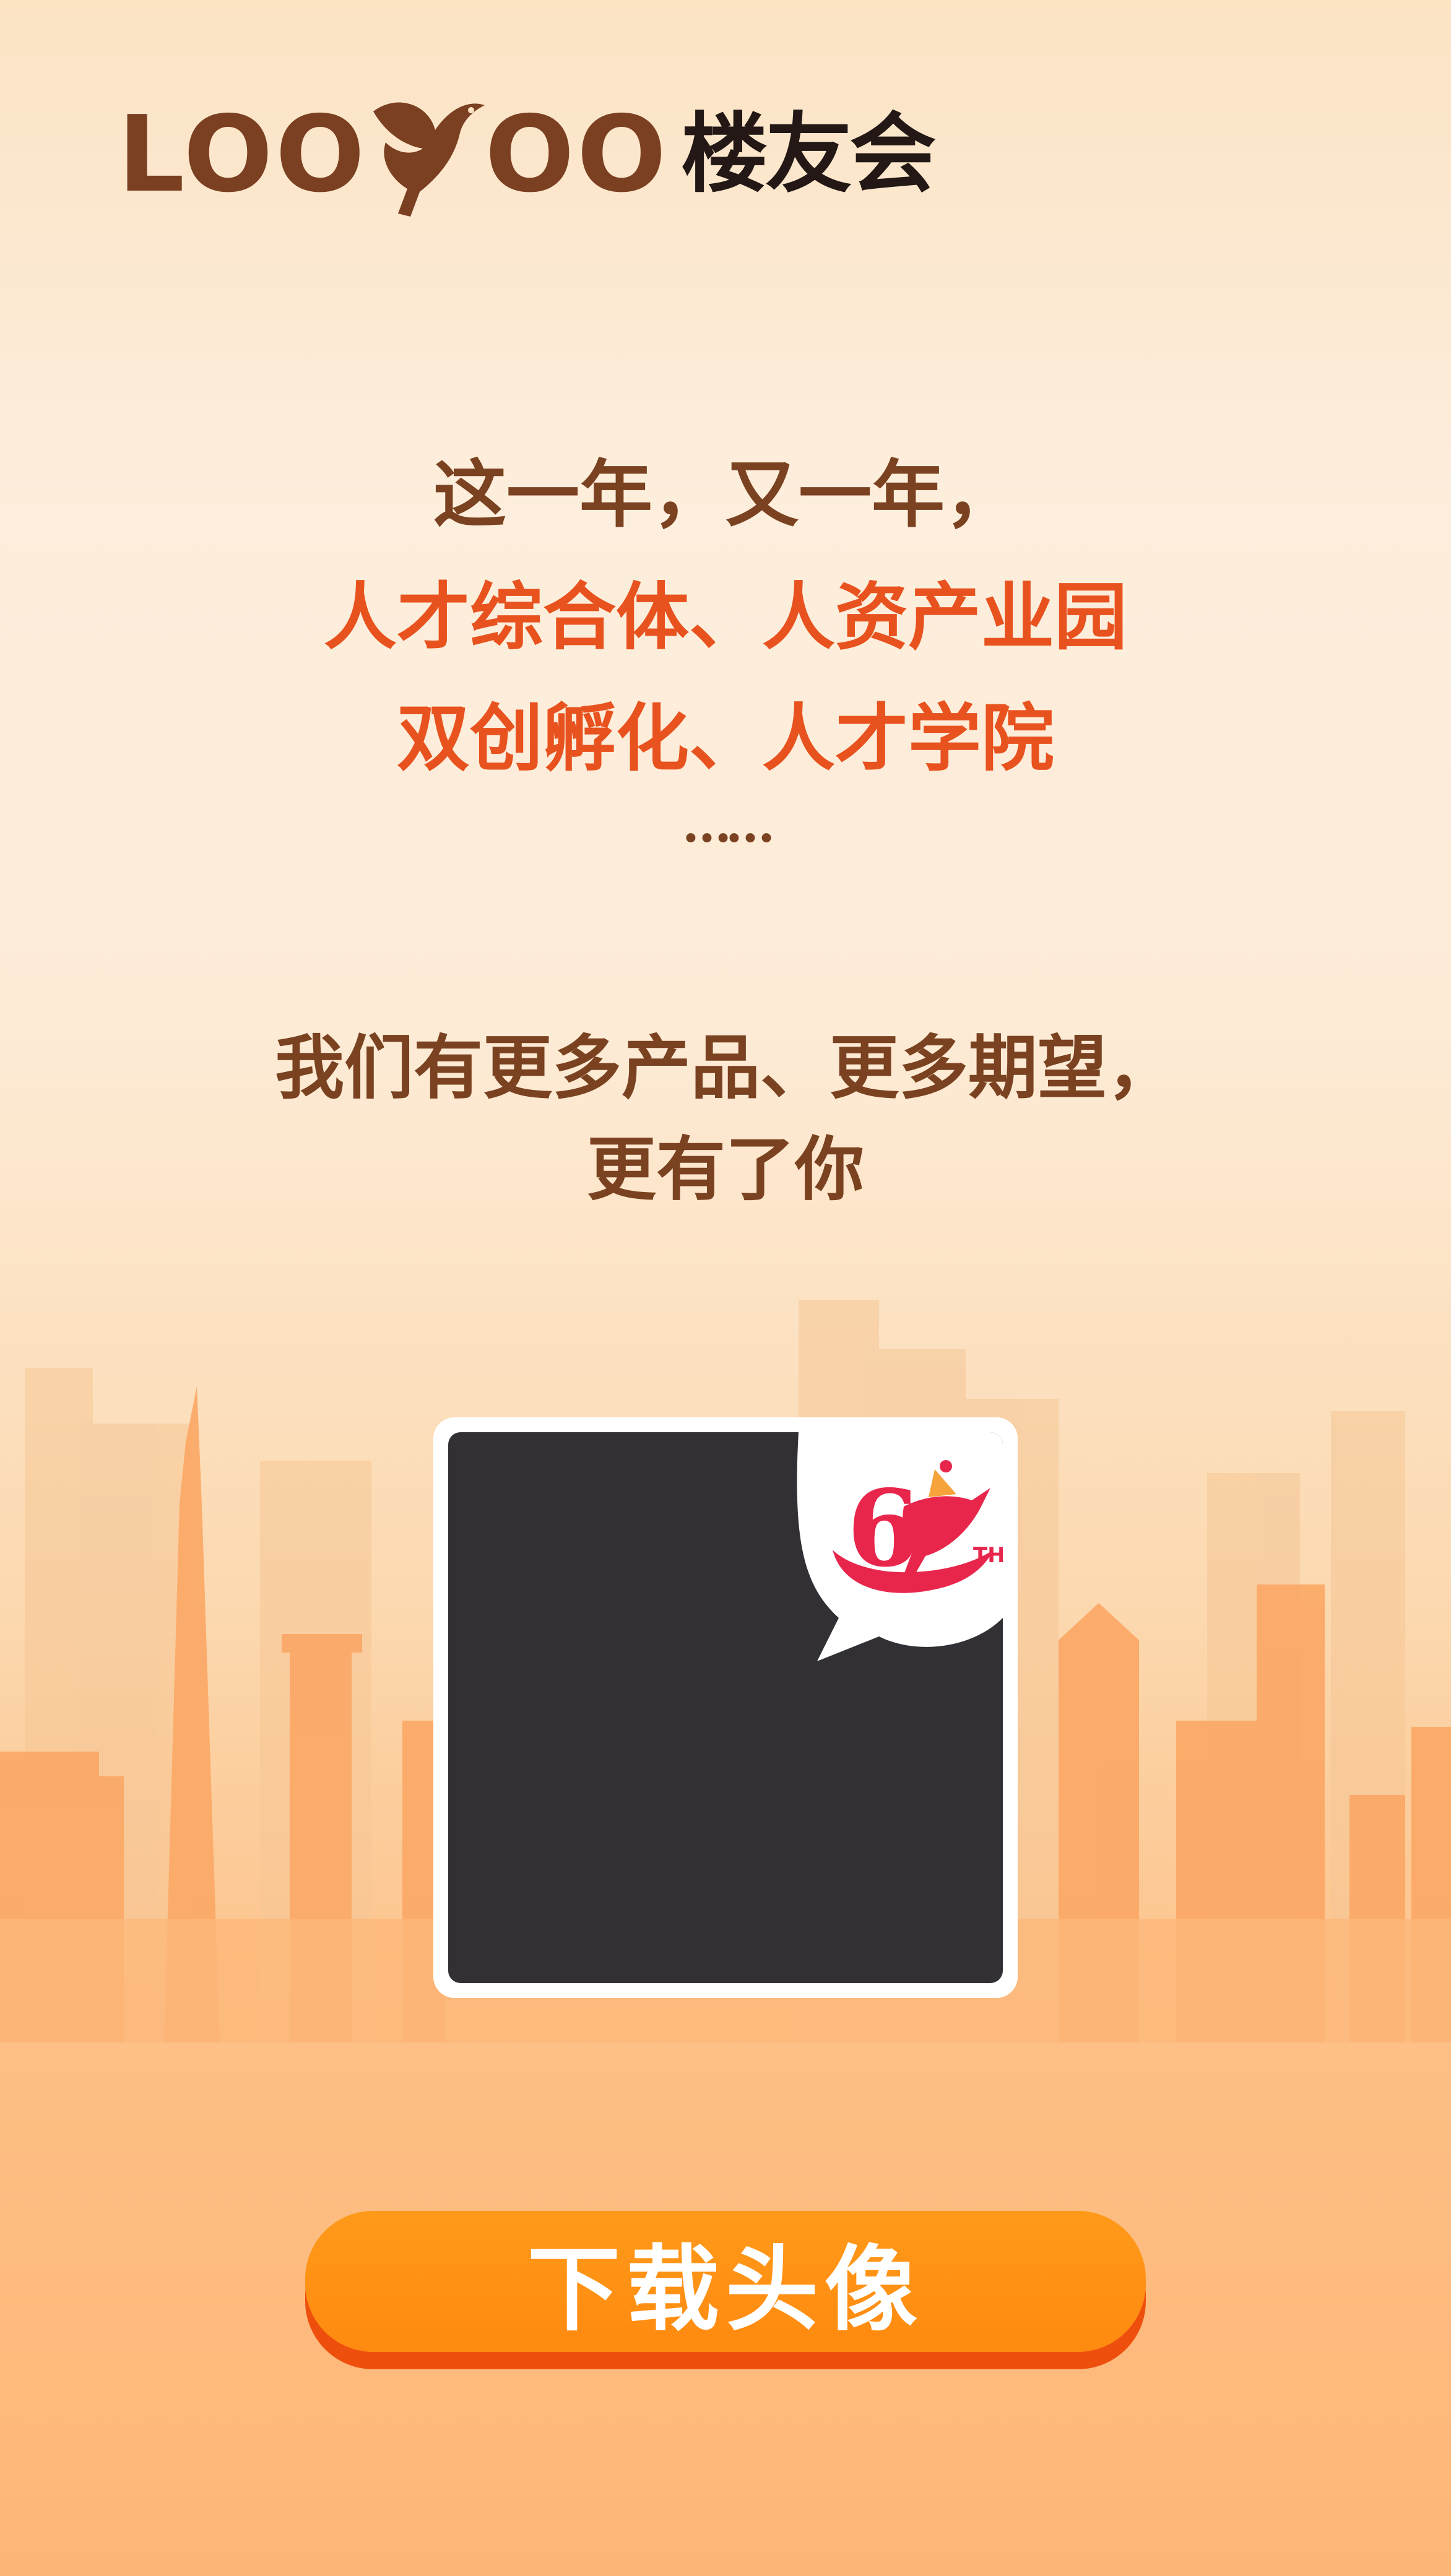  I want to click on brand-logo: LOO OO 楼友会, so click(527, 155).